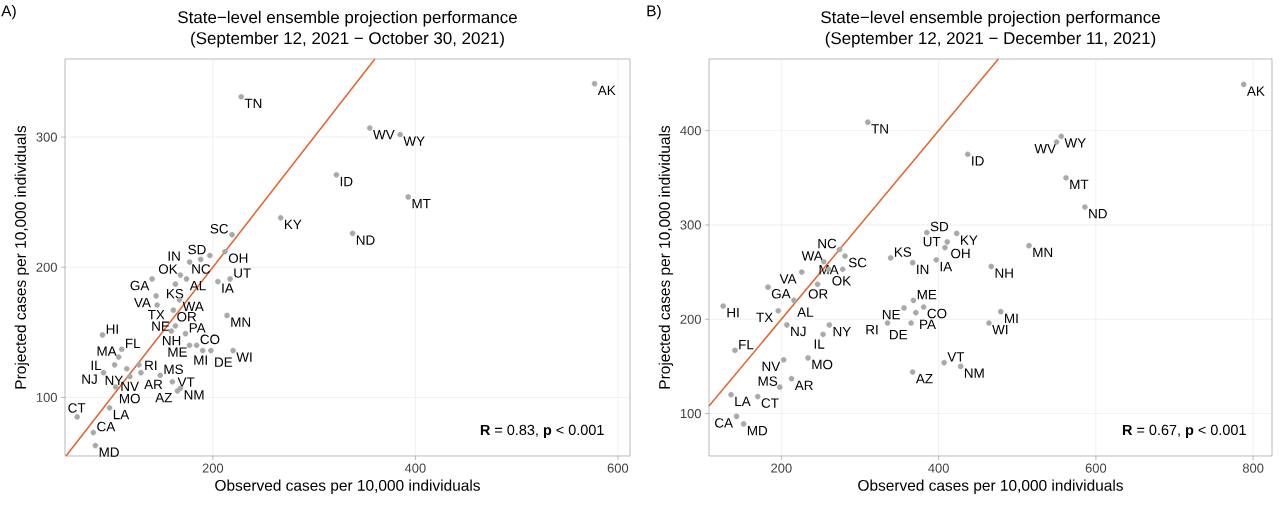 The width and height of the screenshot is (1280, 510). Describe the element at coordinates (842, 281) in the screenshot. I see `annotation: OK` at that location.